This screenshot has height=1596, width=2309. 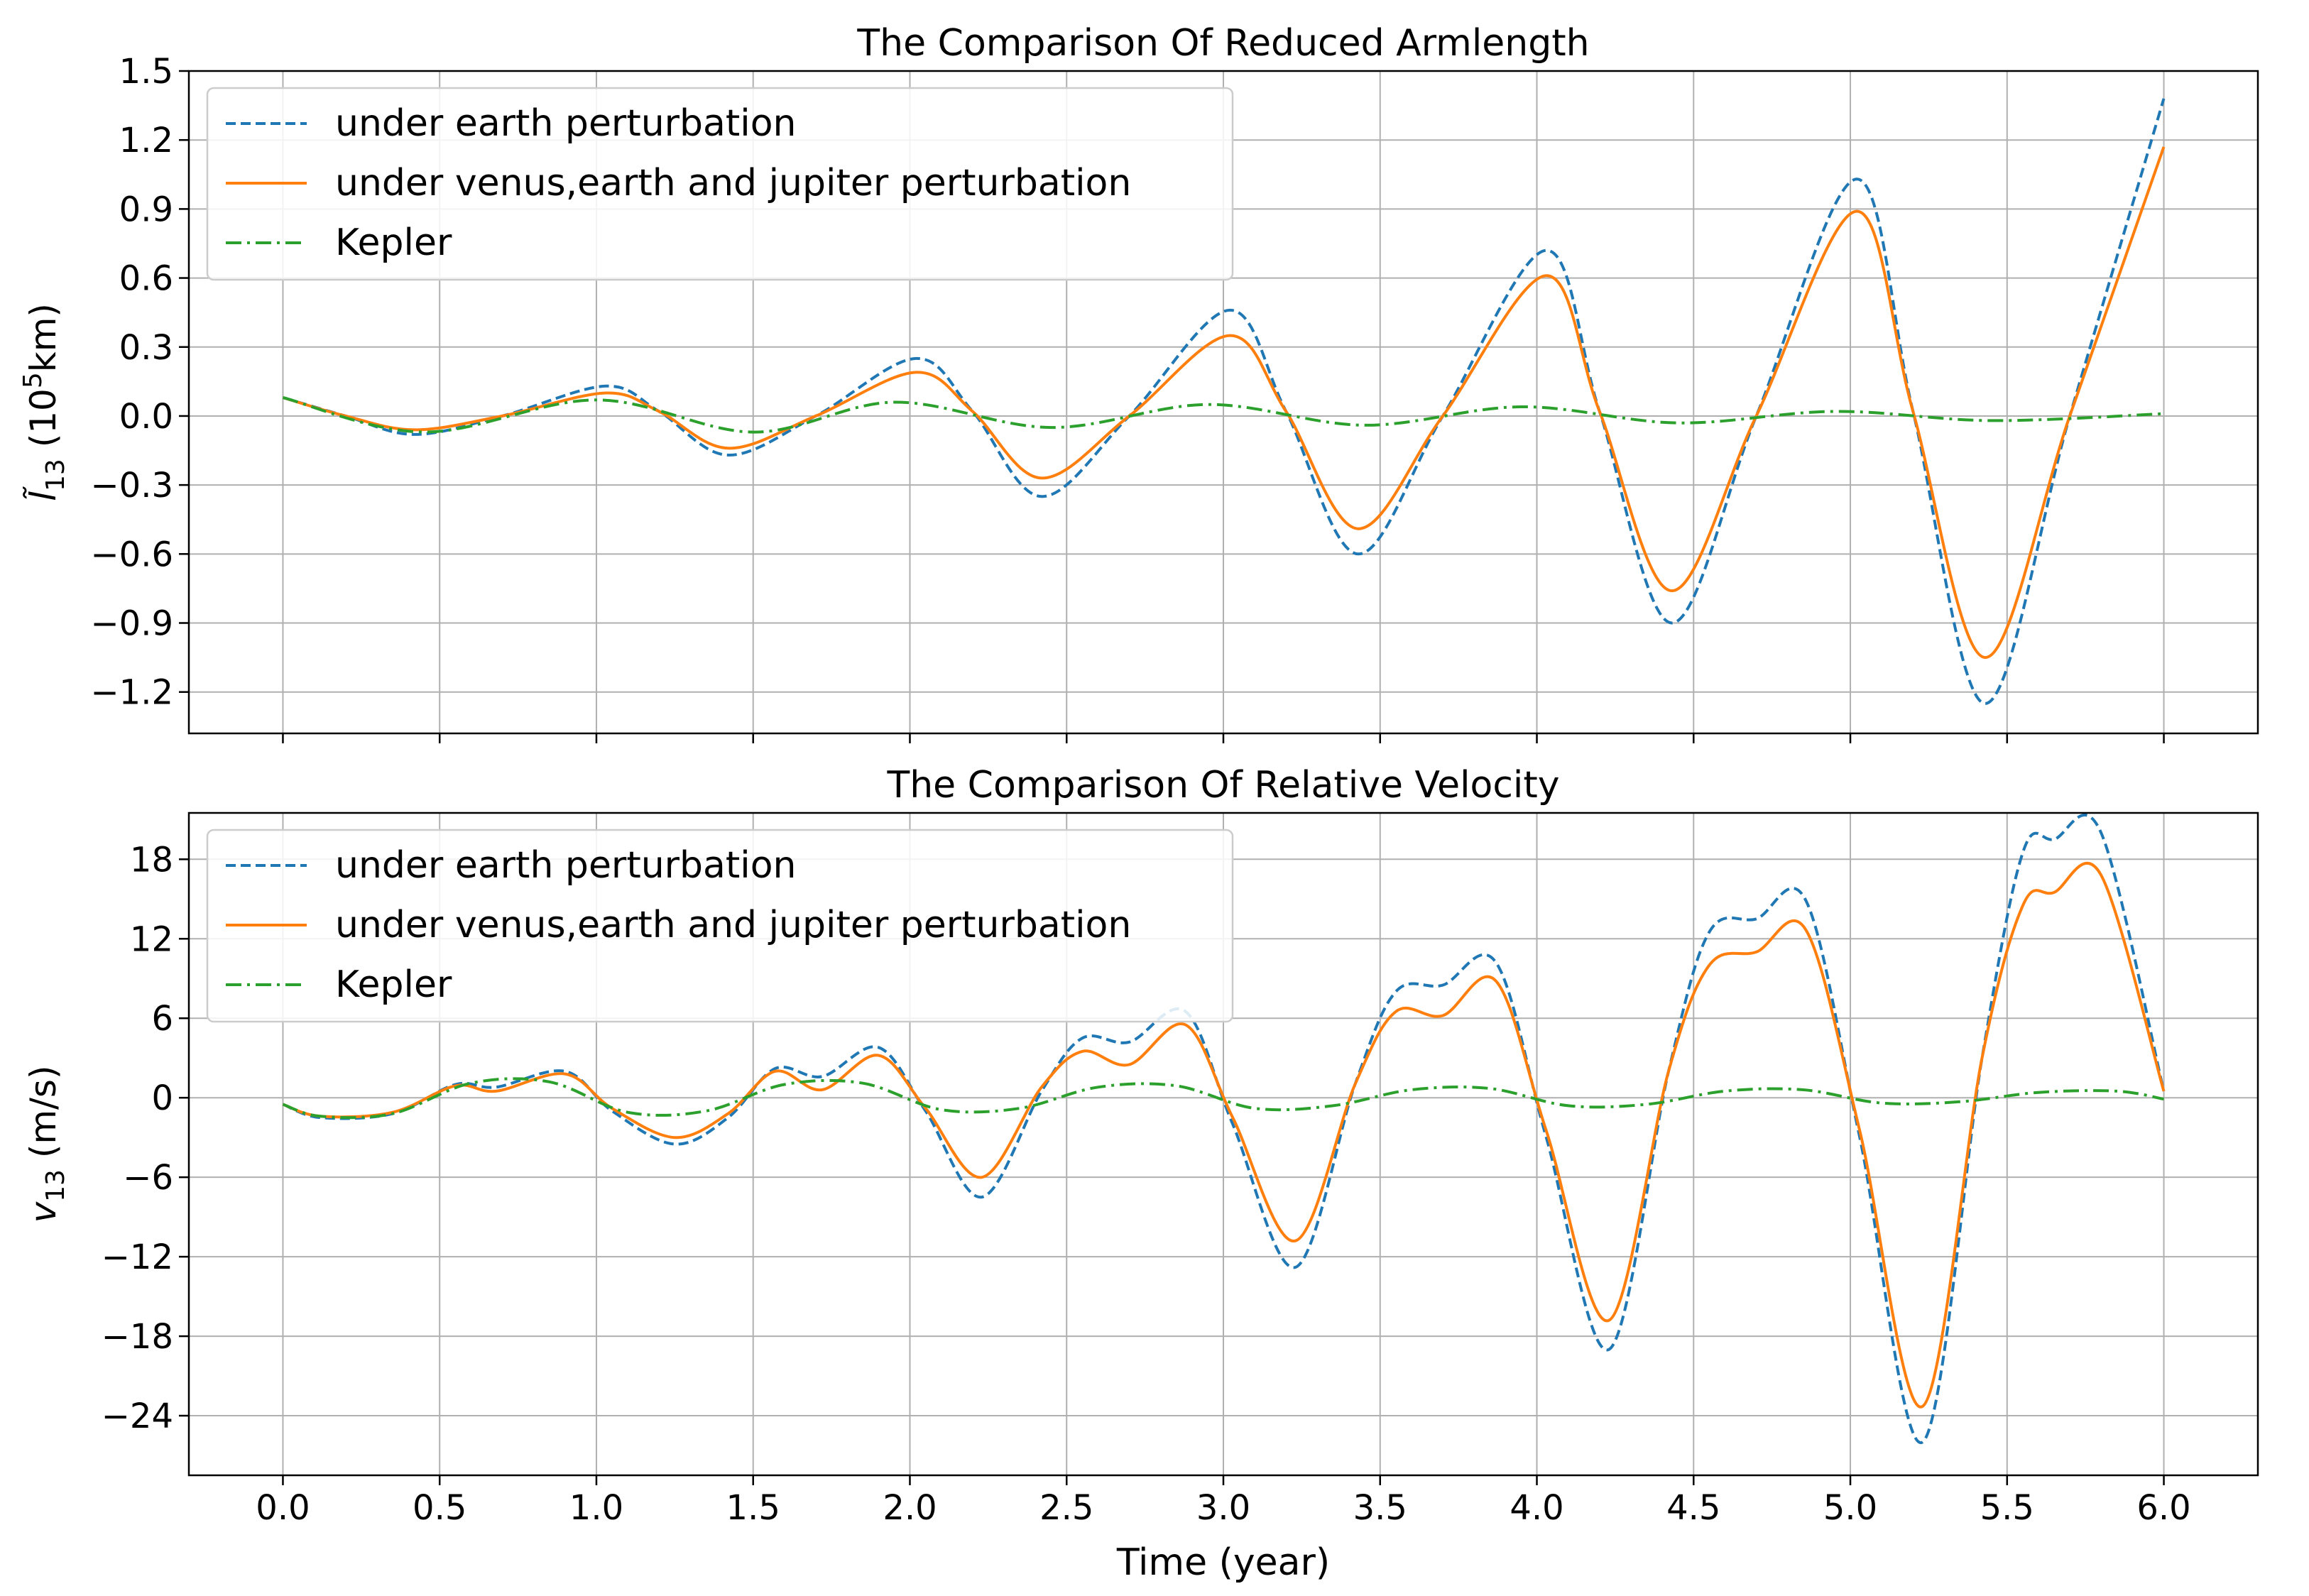 I want to click on armlength-legend-label: under earth perturbation, so click(x=566, y=123).